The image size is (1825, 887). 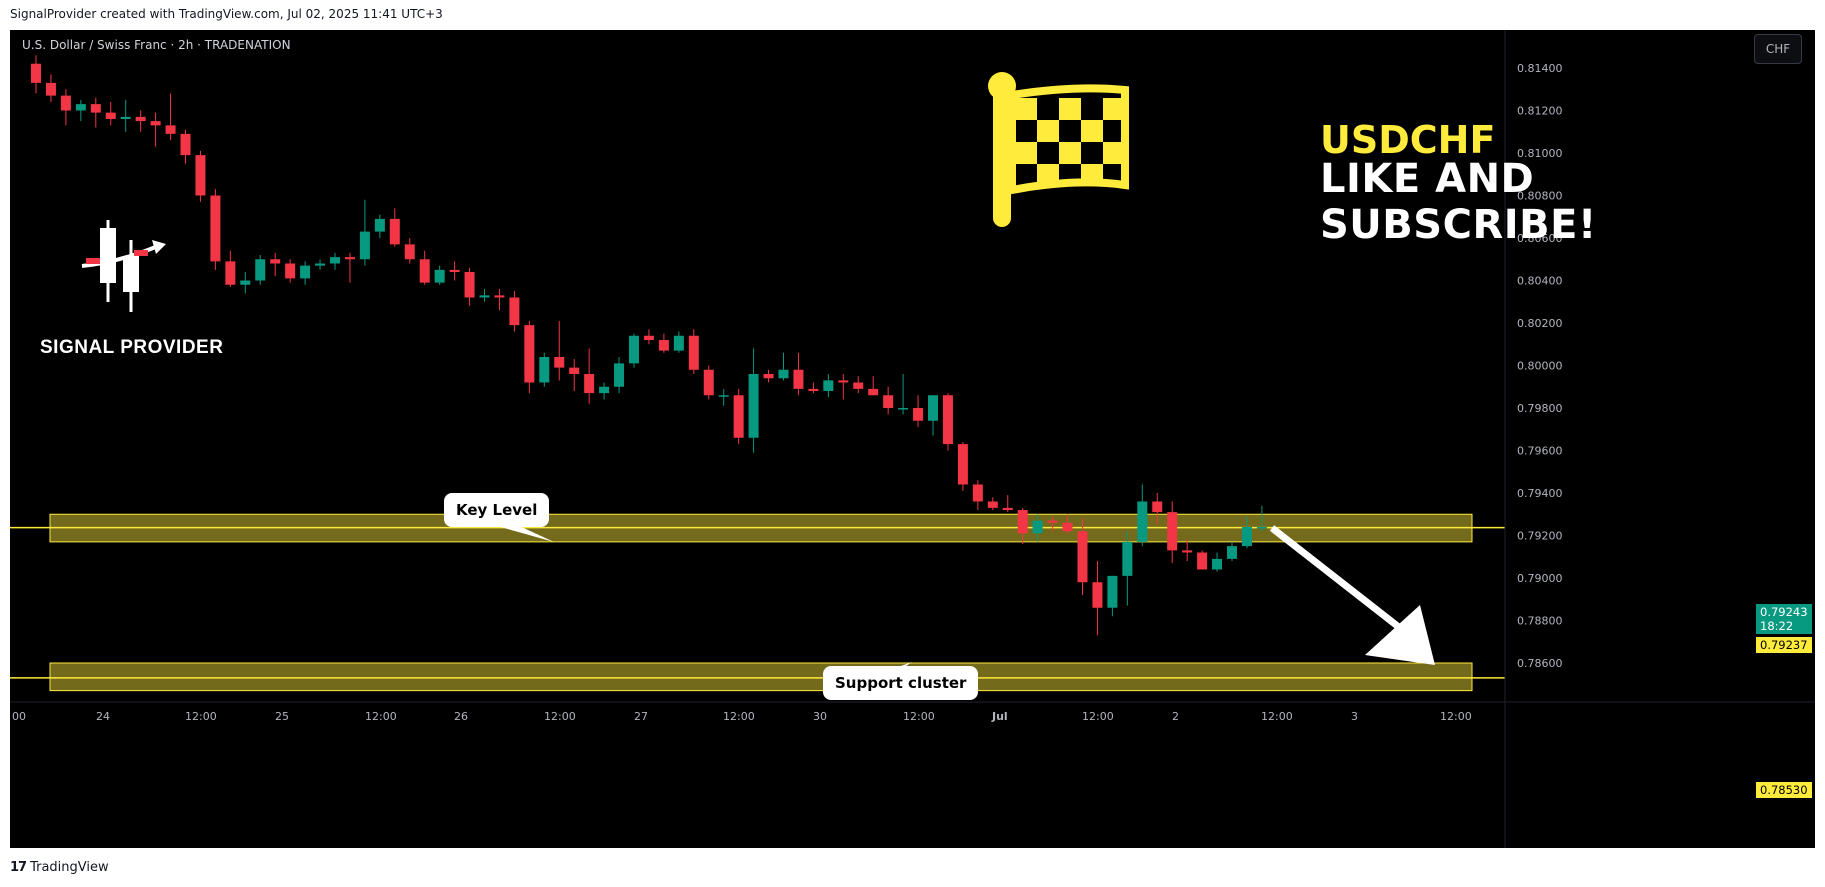 What do you see at coordinates (1540, 578) in the screenshot?
I see `y-tick-label: 0.79000` at bounding box center [1540, 578].